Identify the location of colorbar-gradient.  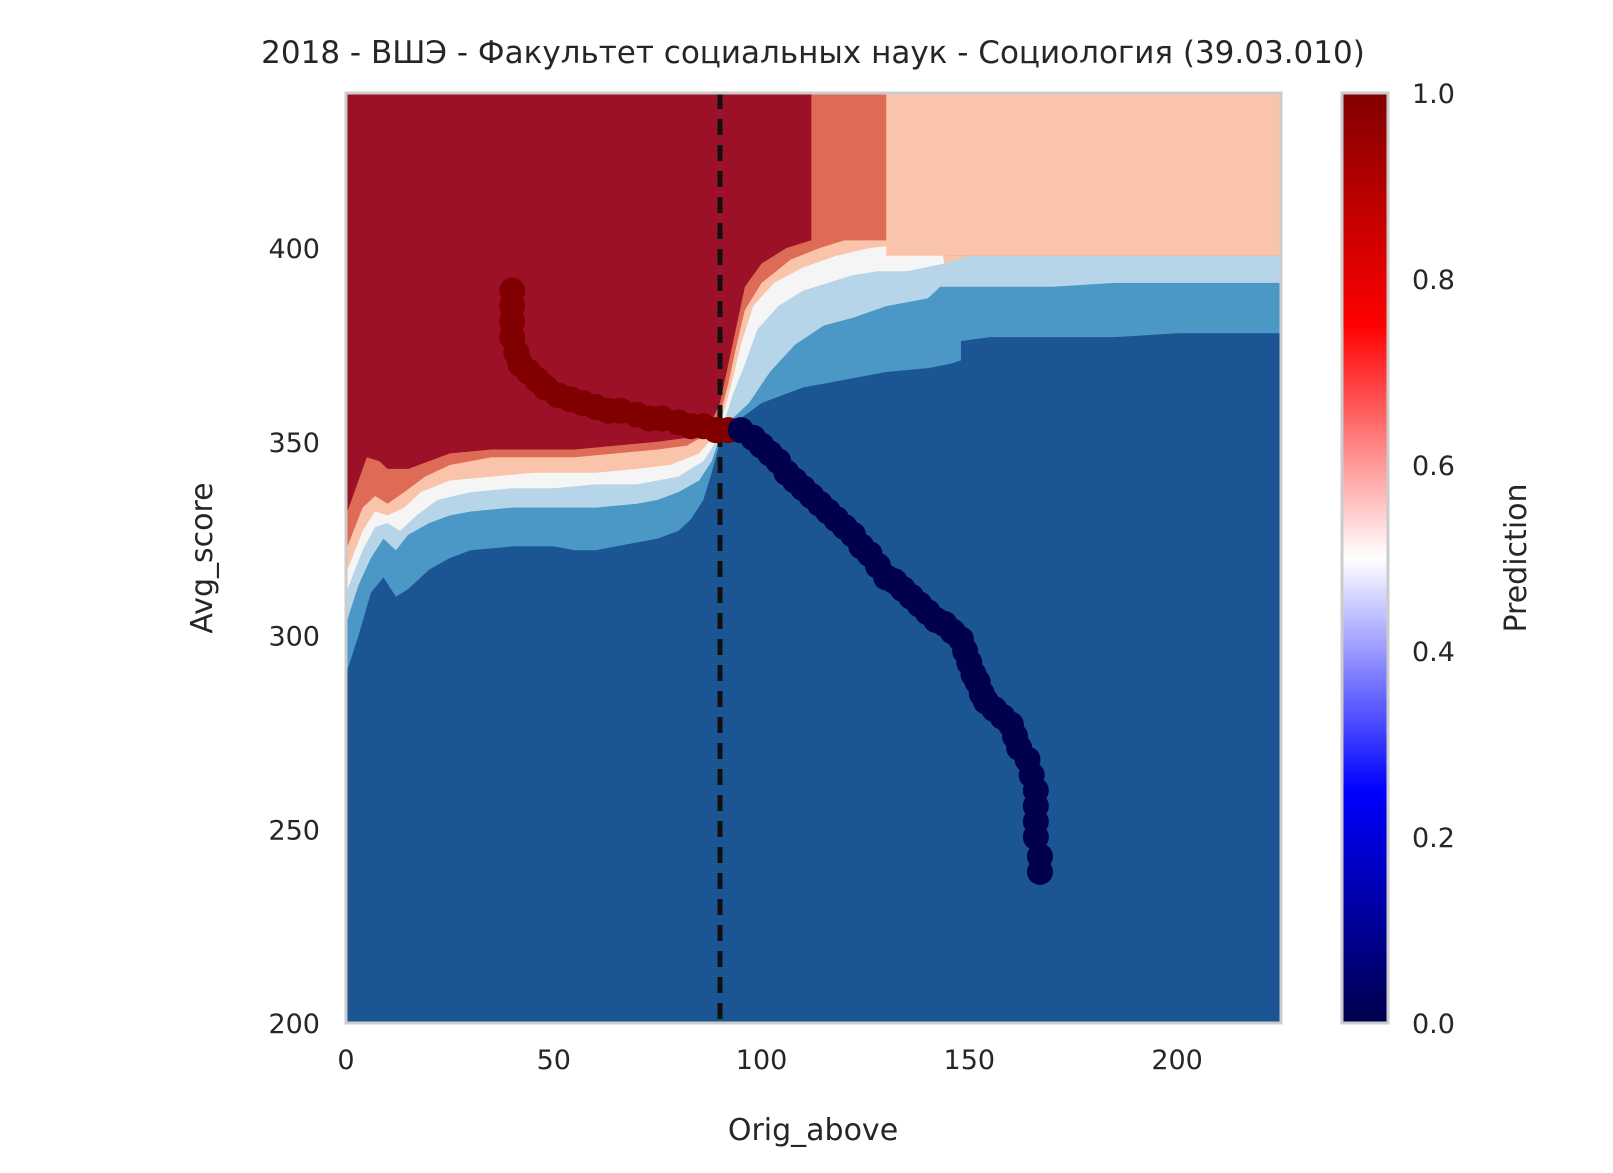
(1365, 558).